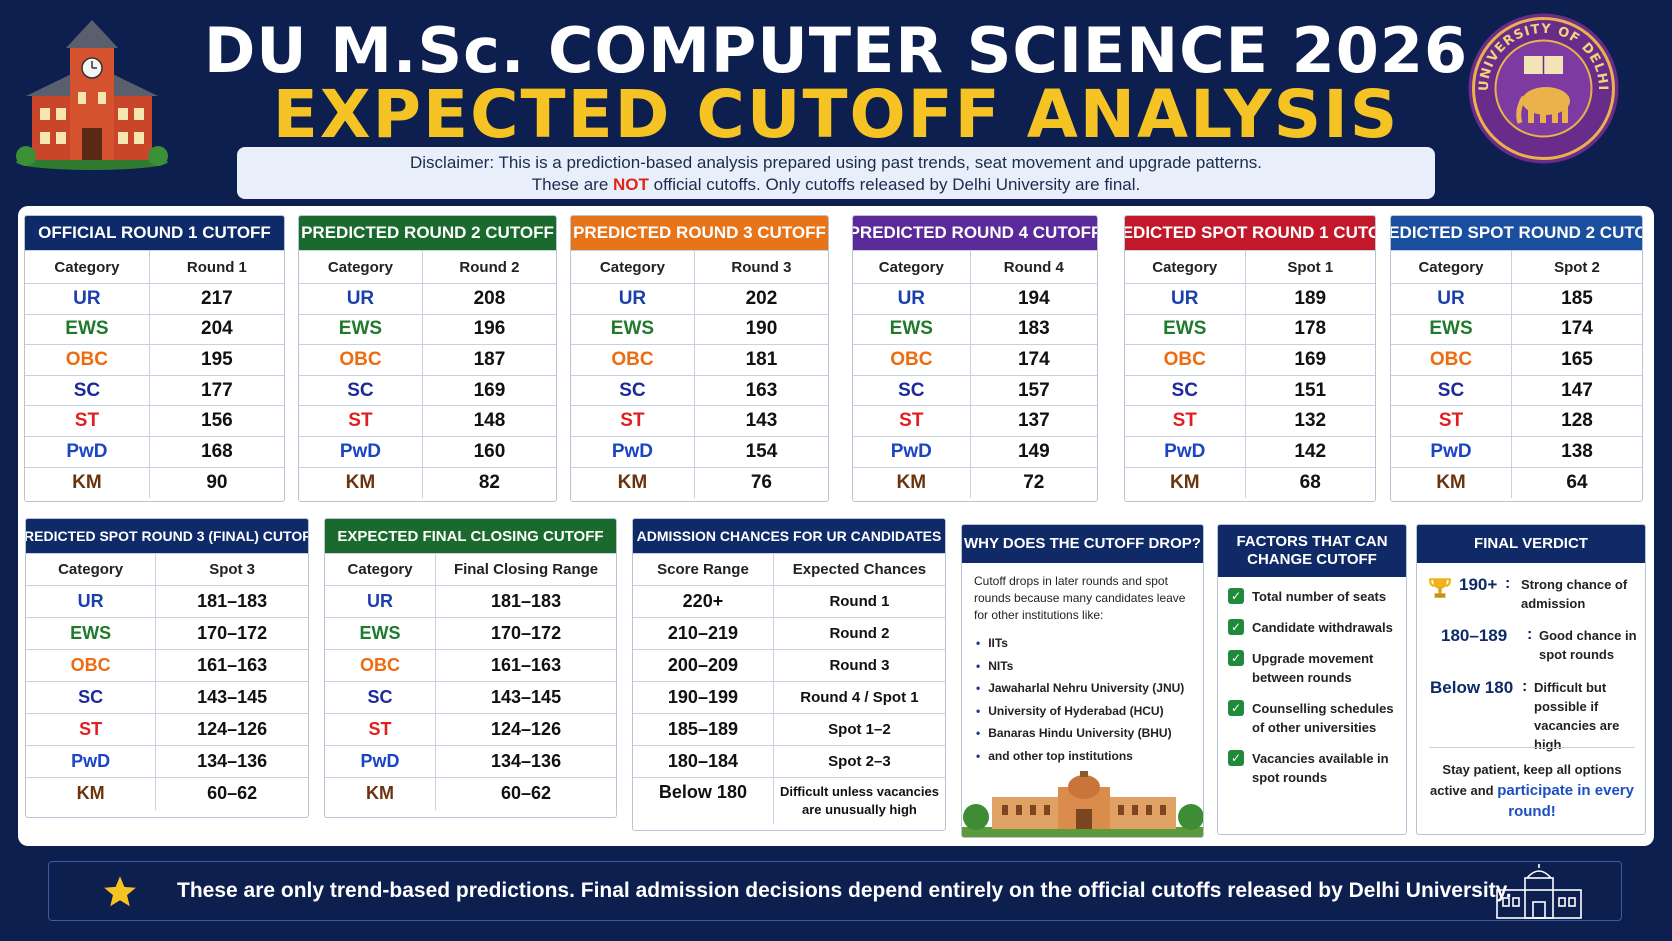 This screenshot has height=941, width=1672. What do you see at coordinates (380, 569) in the screenshot?
I see `final-col-category: Category` at bounding box center [380, 569].